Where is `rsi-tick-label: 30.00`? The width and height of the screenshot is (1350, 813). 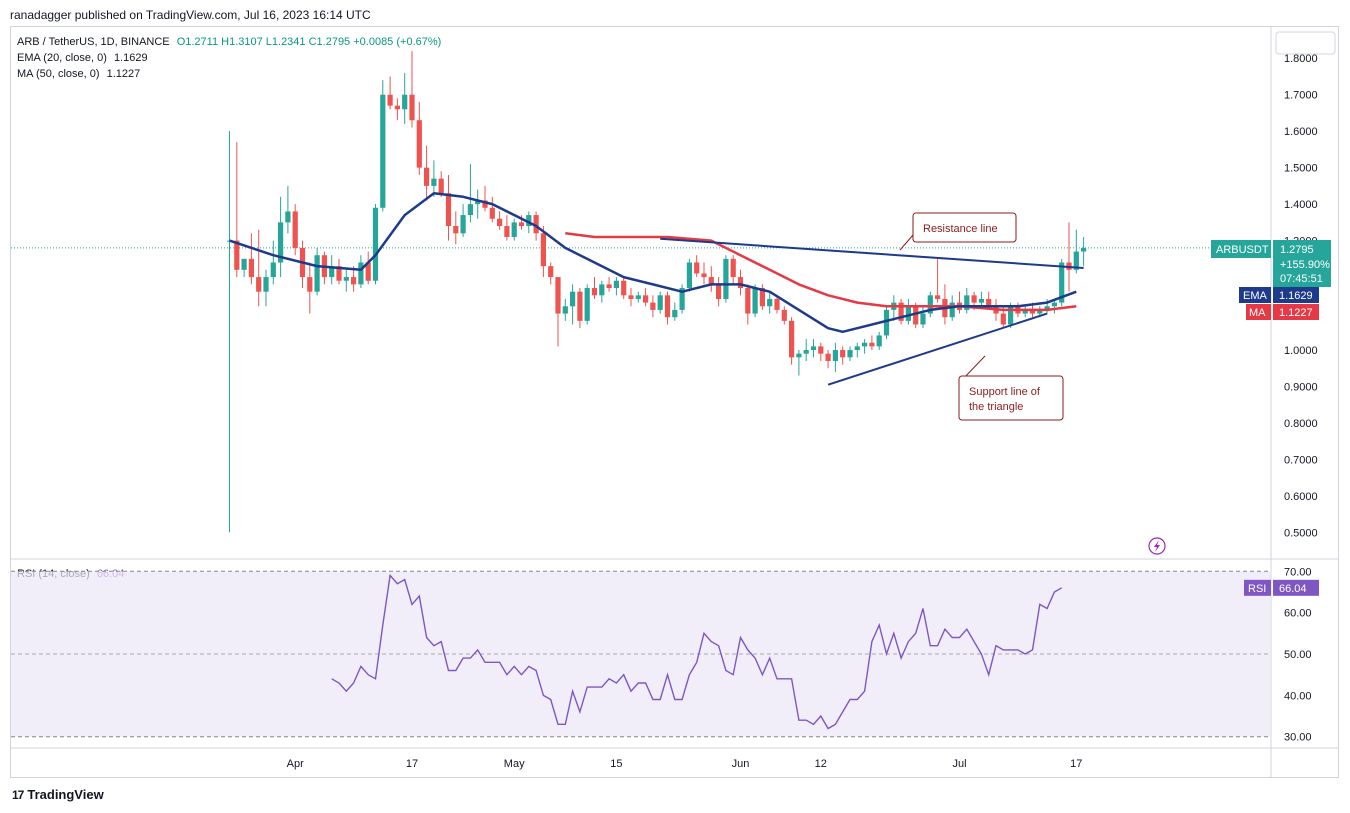
rsi-tick-label: 30.00 is located at coordinates (1298, 738).